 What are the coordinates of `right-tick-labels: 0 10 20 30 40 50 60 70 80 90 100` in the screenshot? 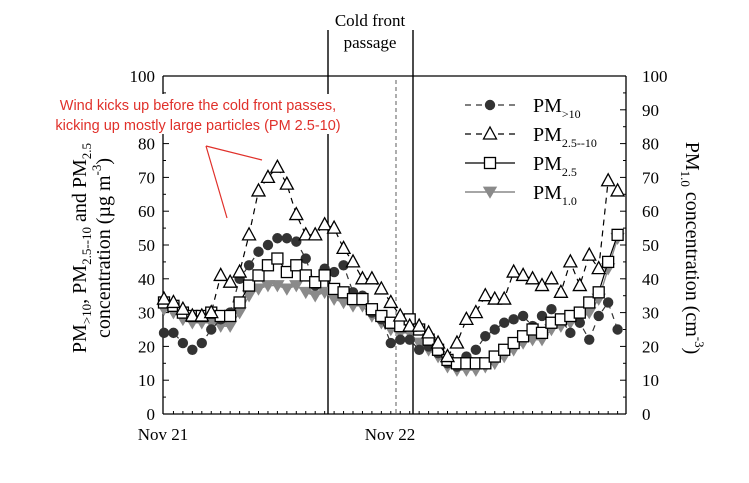 It's located at (655, 245).